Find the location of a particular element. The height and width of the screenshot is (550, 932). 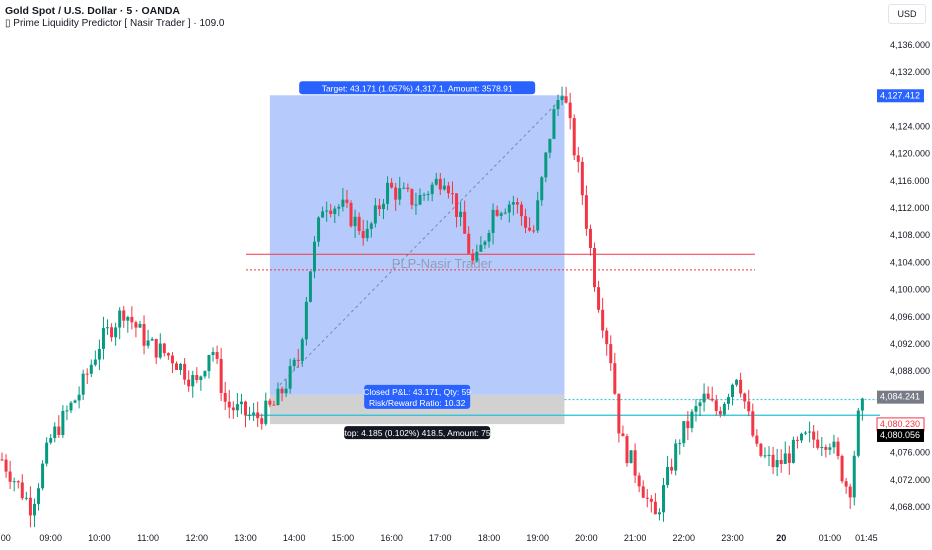

ask-price-label: 4,080.056 is located at coordinates (900, 435).